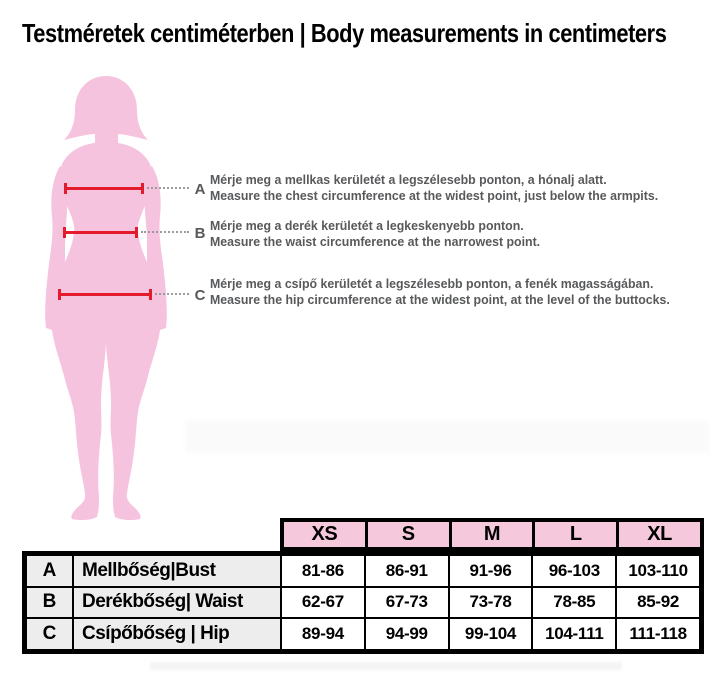 Image resolution: width=719 pixels, height=675 pixels. What do you see at coordinates (574, 602) in the screenshot?
I see `waist-l: 78-85` at bounding box center [574, 602].